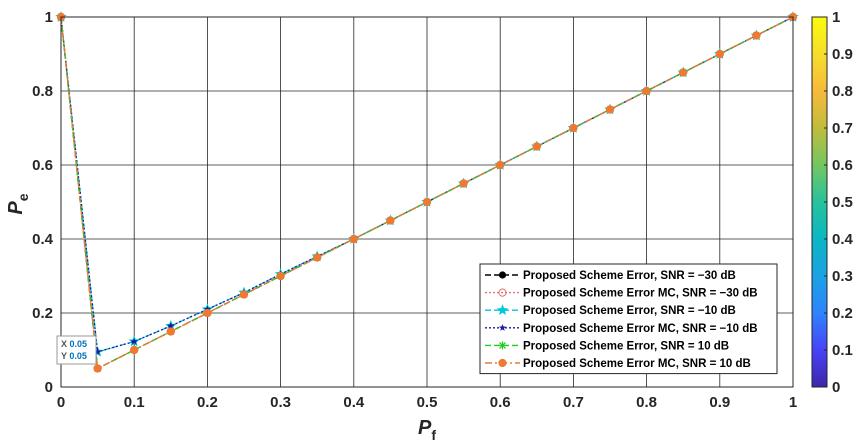 The height and width of the screenshot is (443, 858). I want to click on legend-entry-4: Proposed Scheme Error MC, SNR = −10 dB, so click(621, 329).